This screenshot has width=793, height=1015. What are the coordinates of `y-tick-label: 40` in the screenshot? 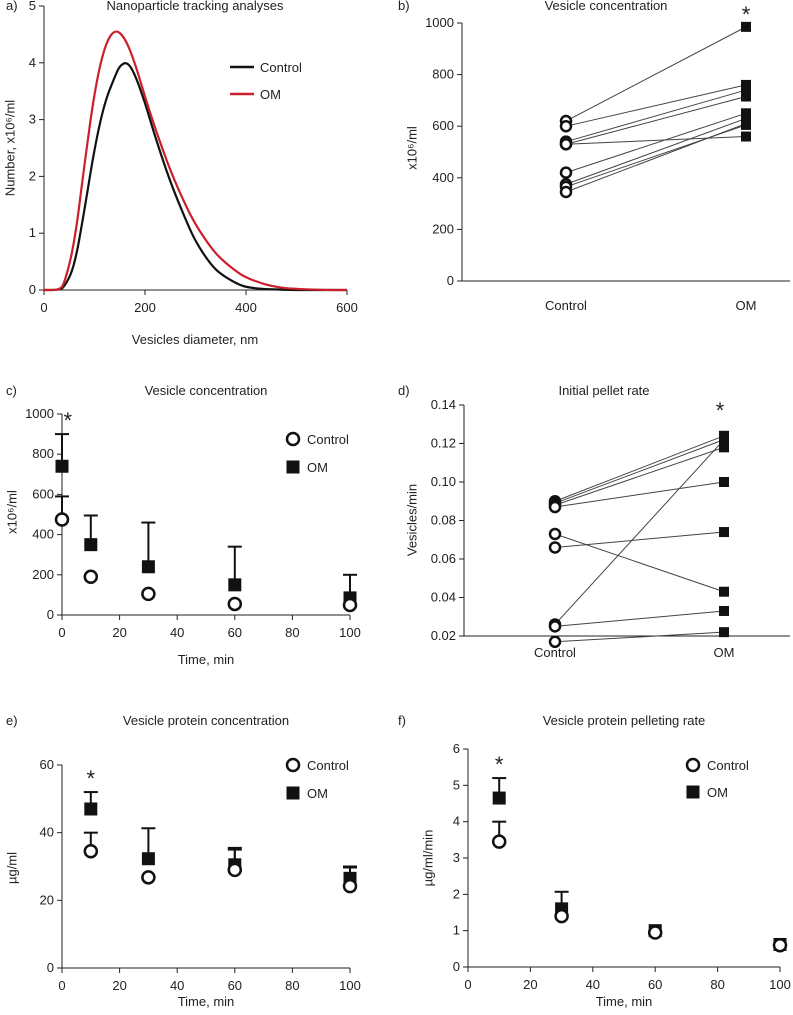 It's located at (47, 832).